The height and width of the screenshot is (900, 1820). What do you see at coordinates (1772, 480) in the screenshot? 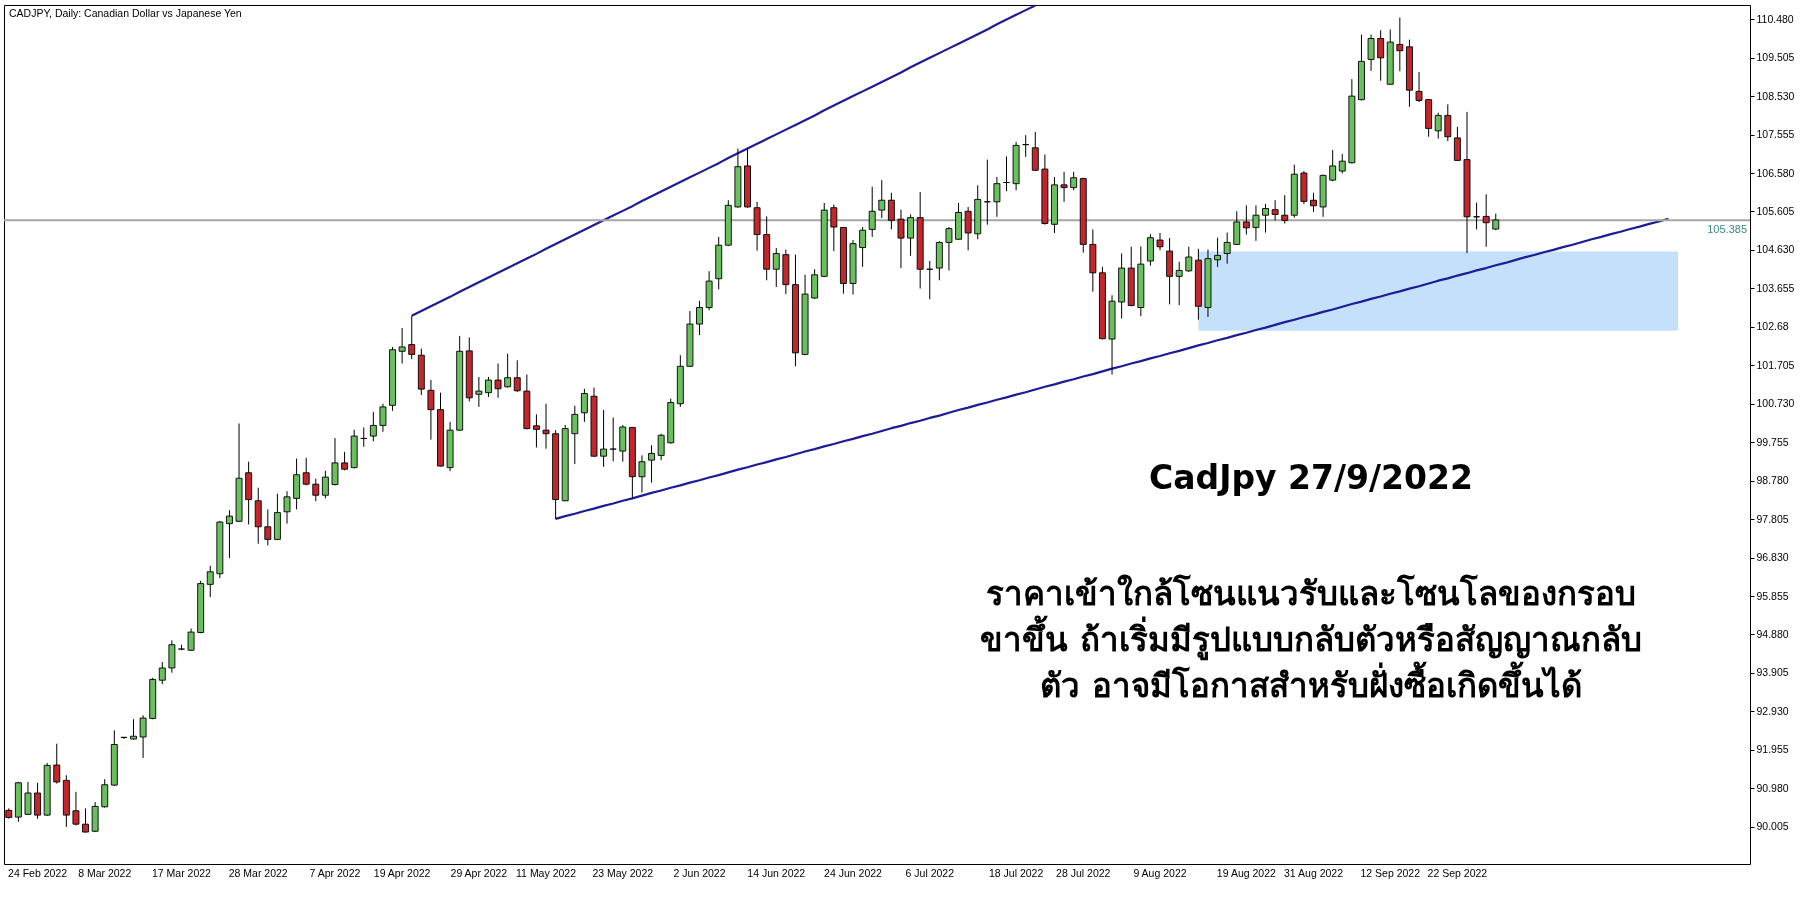
I see `y-tick-label: 98.780` at bounding box center [1772, 480].